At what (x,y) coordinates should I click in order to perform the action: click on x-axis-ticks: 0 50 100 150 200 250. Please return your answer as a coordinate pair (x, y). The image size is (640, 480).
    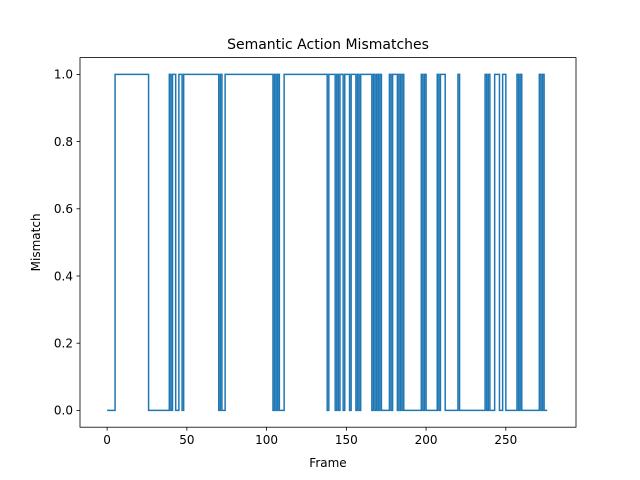
    Looking at the image, I should click on (310, 437).